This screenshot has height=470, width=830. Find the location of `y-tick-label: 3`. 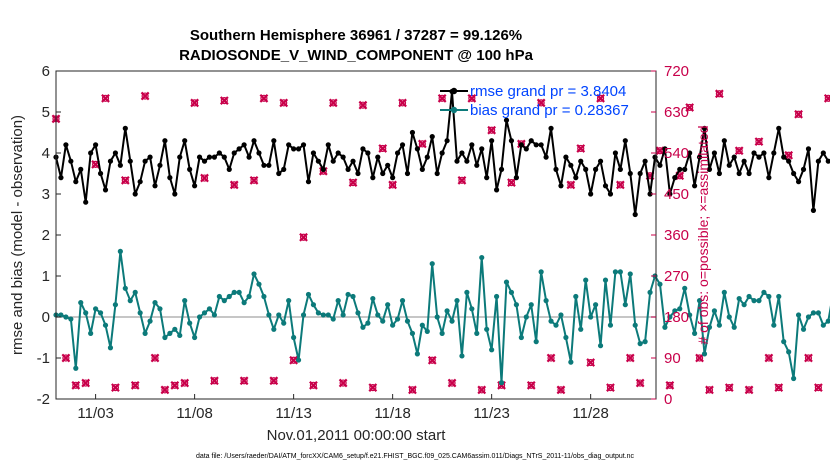

y-tick-label: 3 is located at coordinates (46, 194).